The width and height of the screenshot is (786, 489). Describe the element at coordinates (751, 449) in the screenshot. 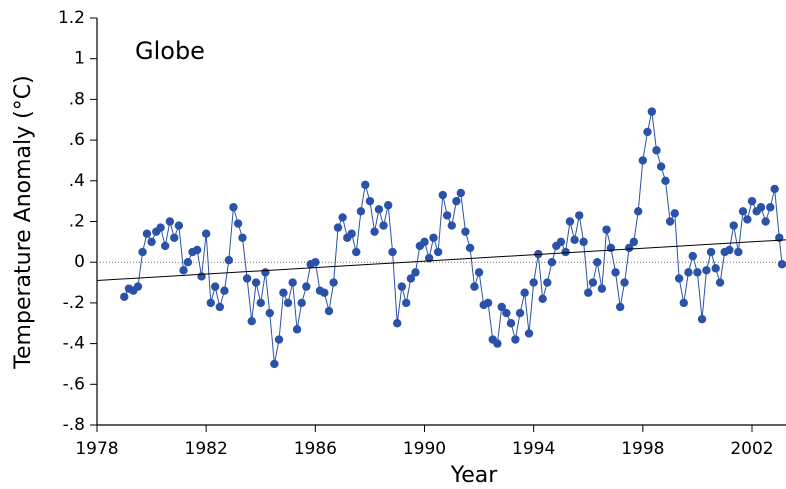

I see `x-tick-label: 2002` at that location.